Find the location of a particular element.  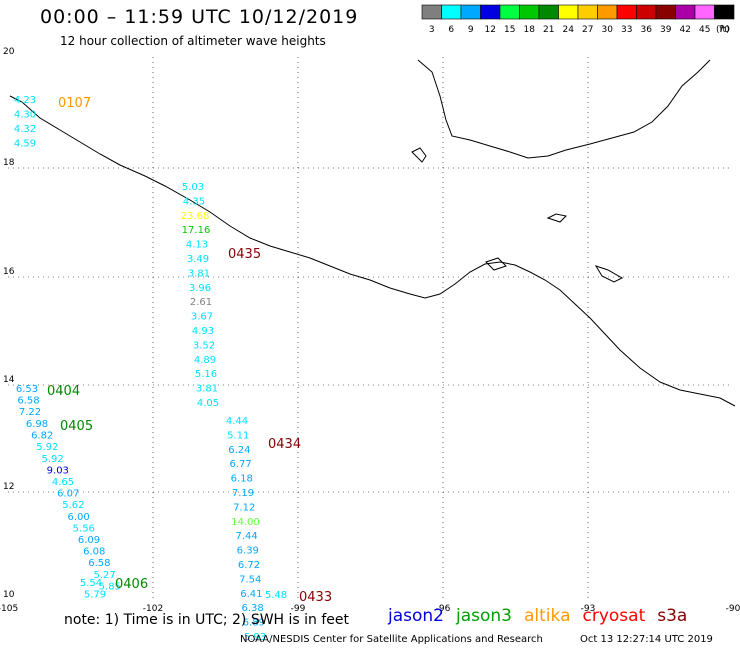

latitude-label: 10 is located at coordinates (9, 595).